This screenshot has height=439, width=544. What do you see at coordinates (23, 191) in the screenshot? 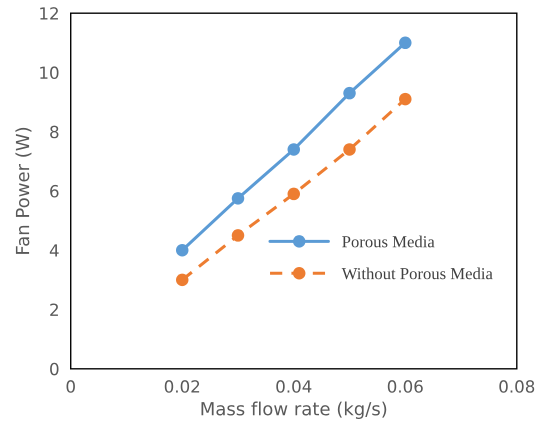
I see `y-axis-title: Fan Power (W)` at bounding box center [23, 191].